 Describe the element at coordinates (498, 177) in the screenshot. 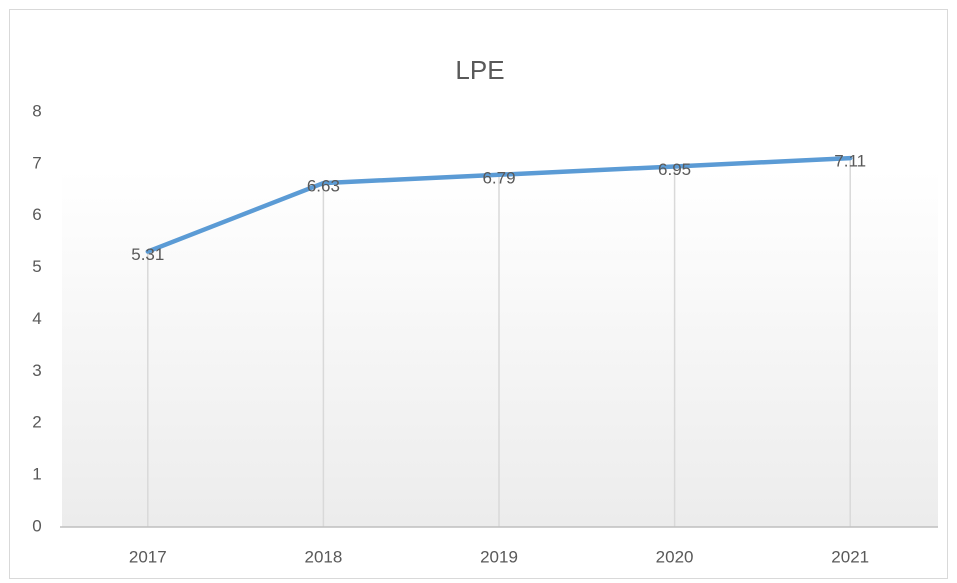

I see `data-label: 6.79` at that location.